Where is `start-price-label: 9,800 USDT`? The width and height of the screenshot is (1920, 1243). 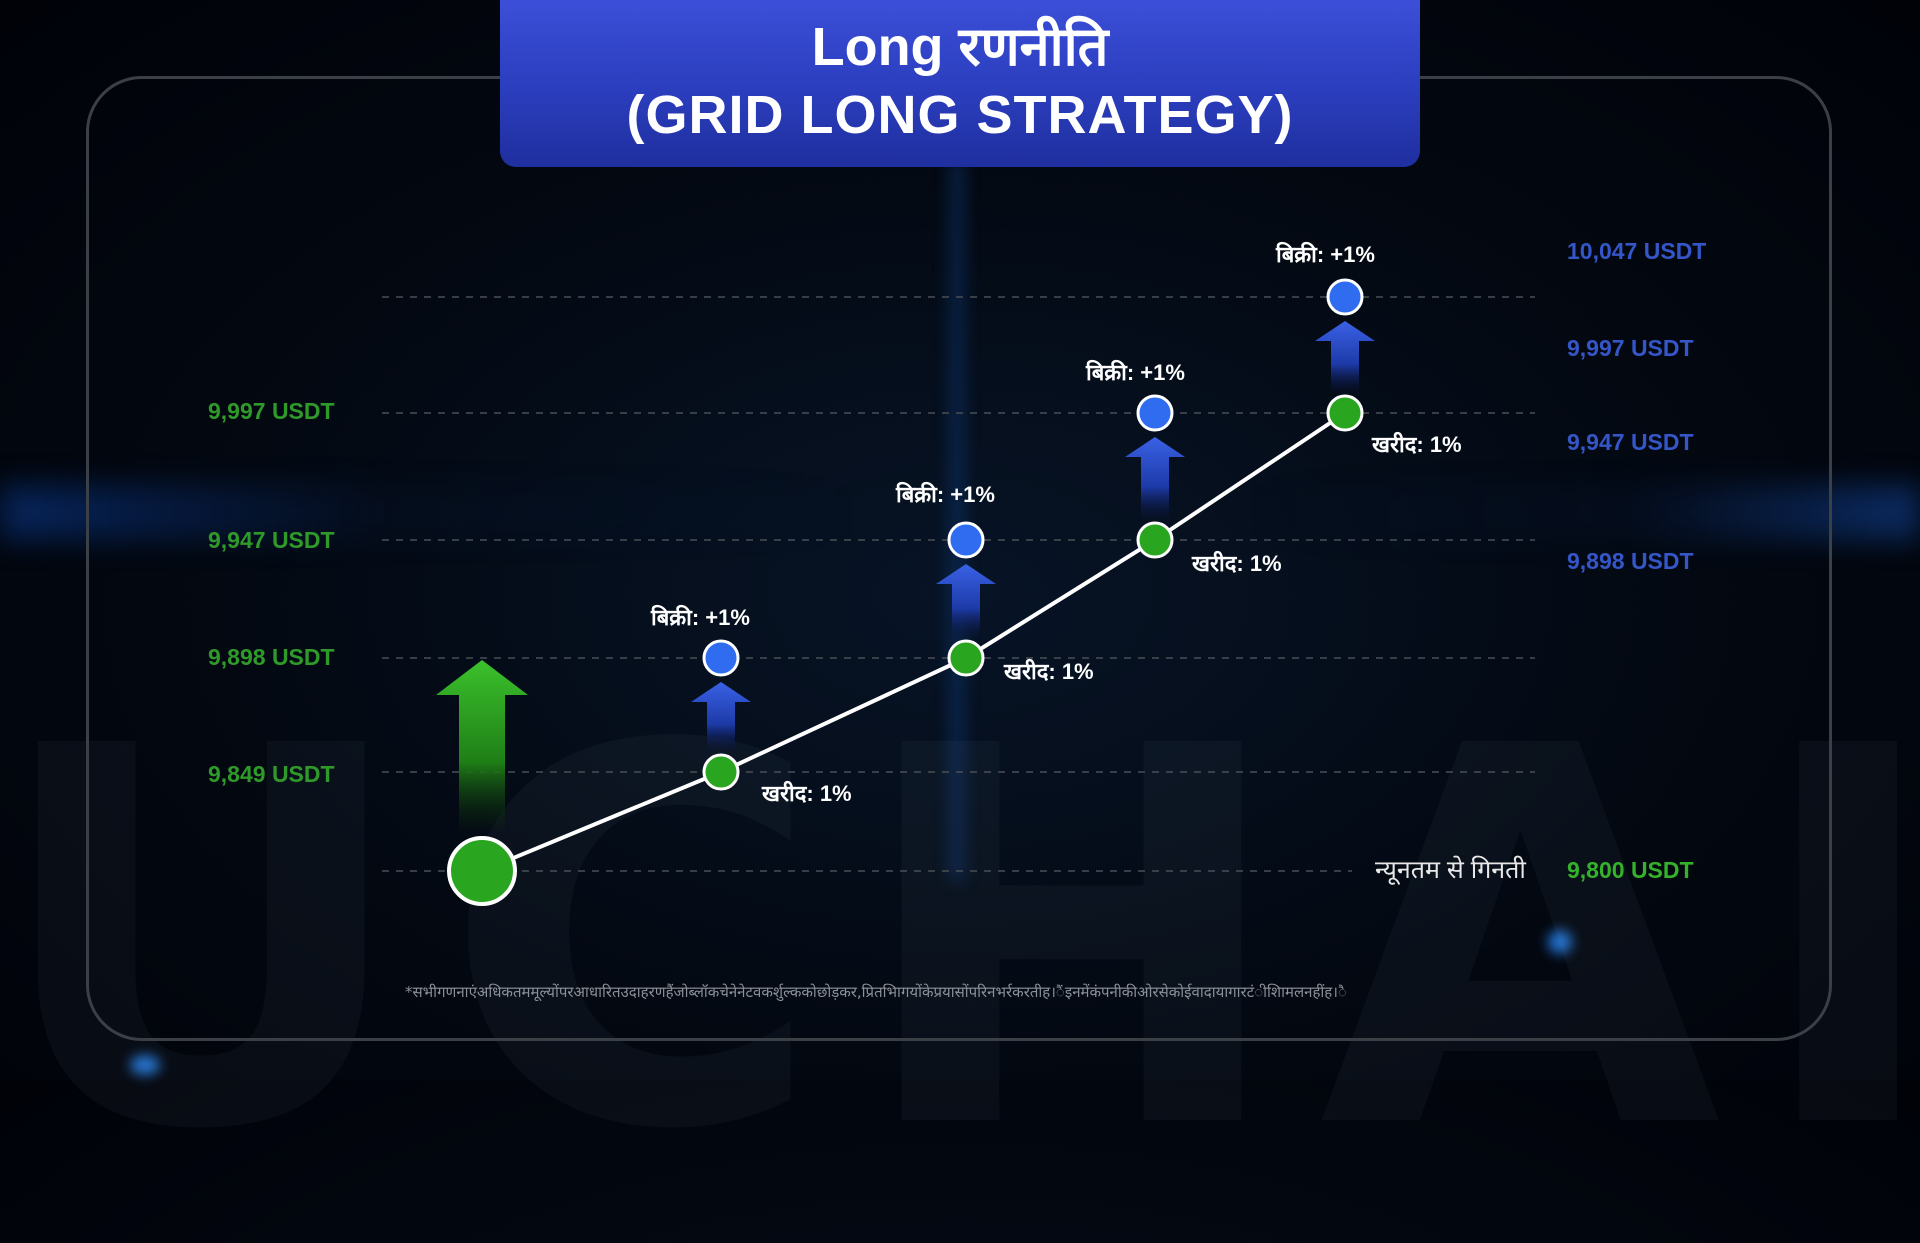 start-price-label: 9,800 USDT is located at coordinates (1630, 870).